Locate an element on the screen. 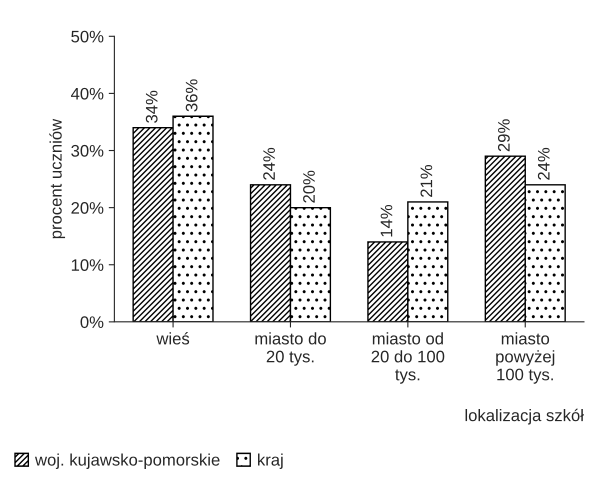 This screenshot has width=602, height=484. y-tick-label: 40% is located at coordinates (87, 94).